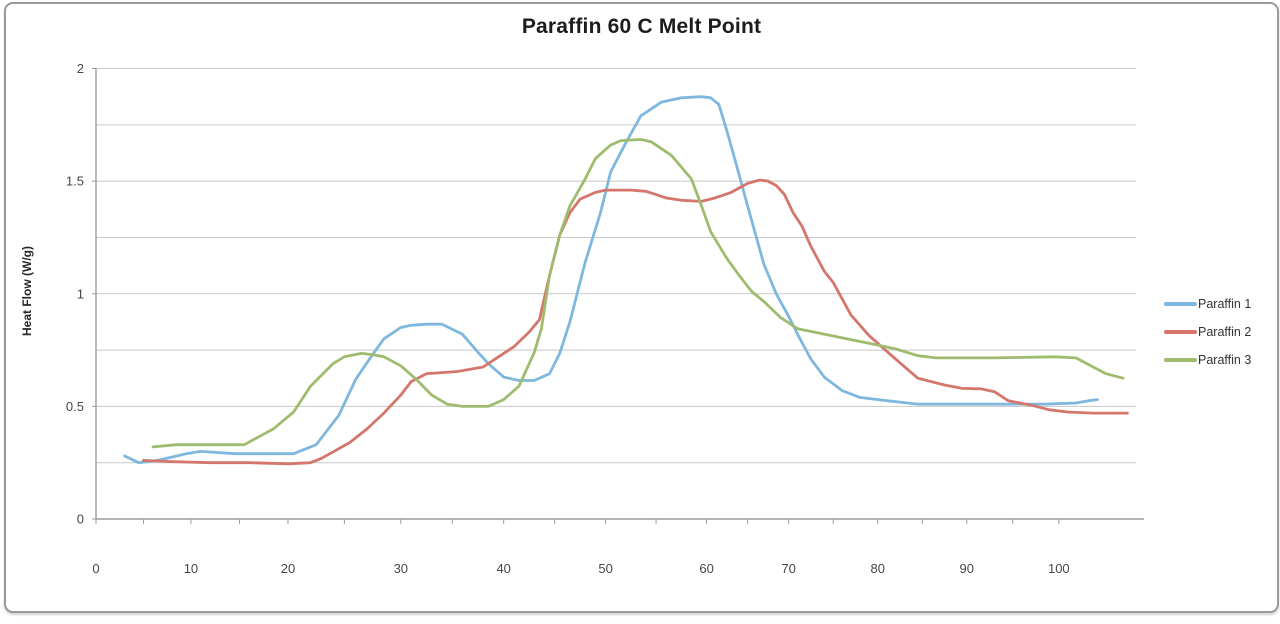 The image size is (1280, 624). I want to click on y-tick-label: 2, so click(80, 68).